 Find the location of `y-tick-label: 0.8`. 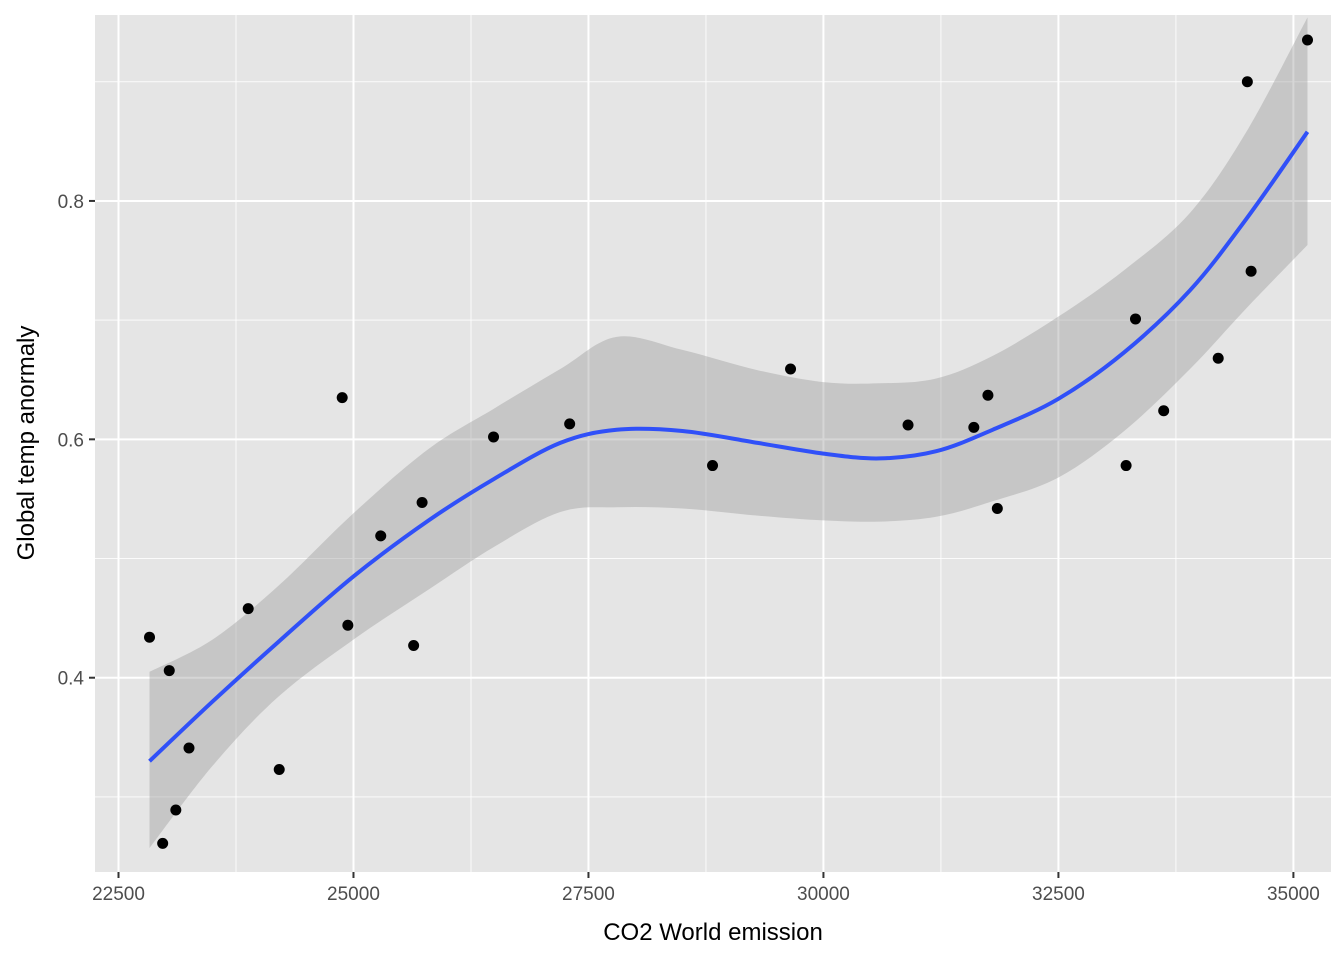

y-tick-label: 0.8 is located at coordinates (71, 202).